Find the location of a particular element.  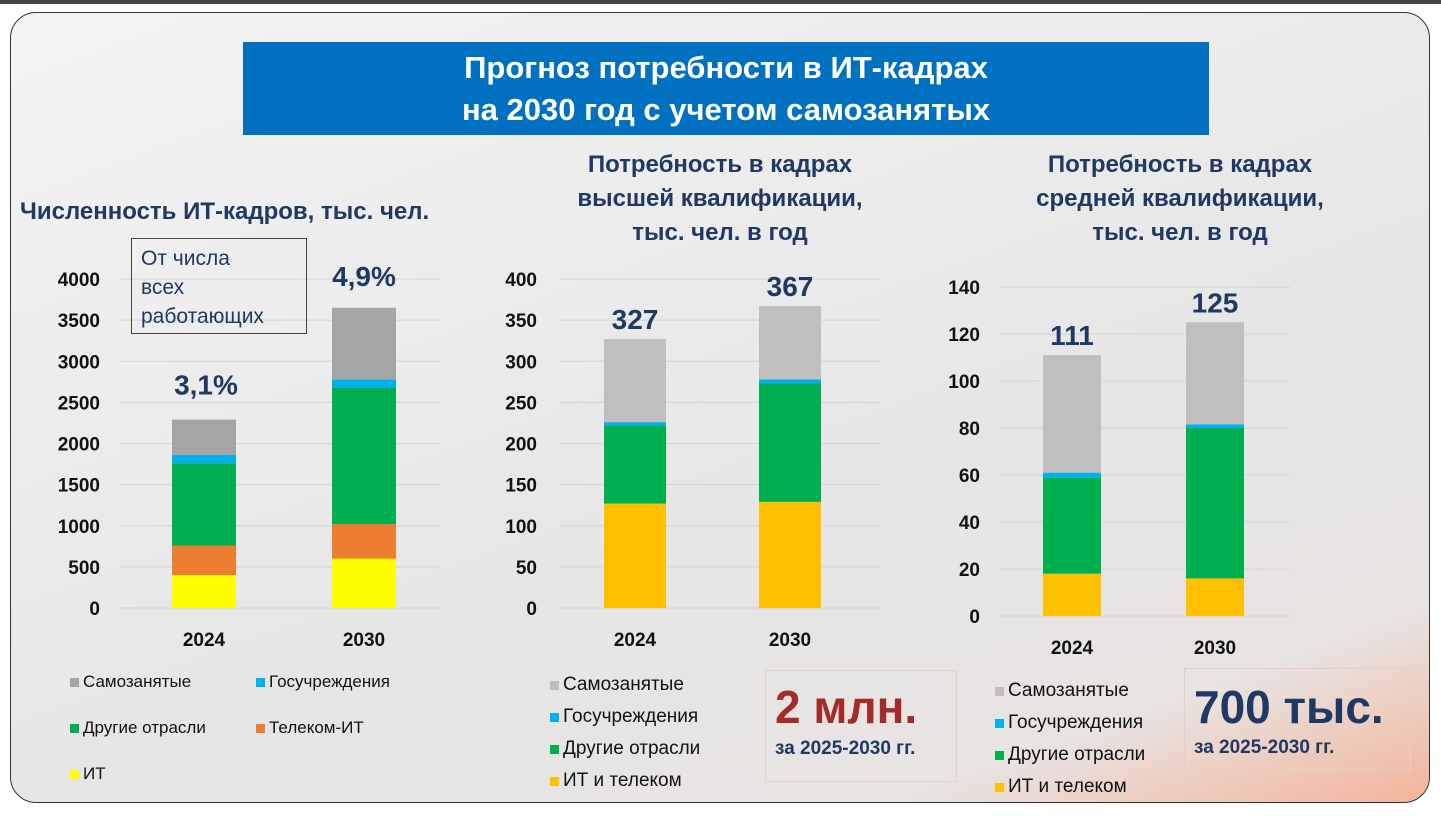

y-tick-label: 60 is located at coordinates (969, 476).